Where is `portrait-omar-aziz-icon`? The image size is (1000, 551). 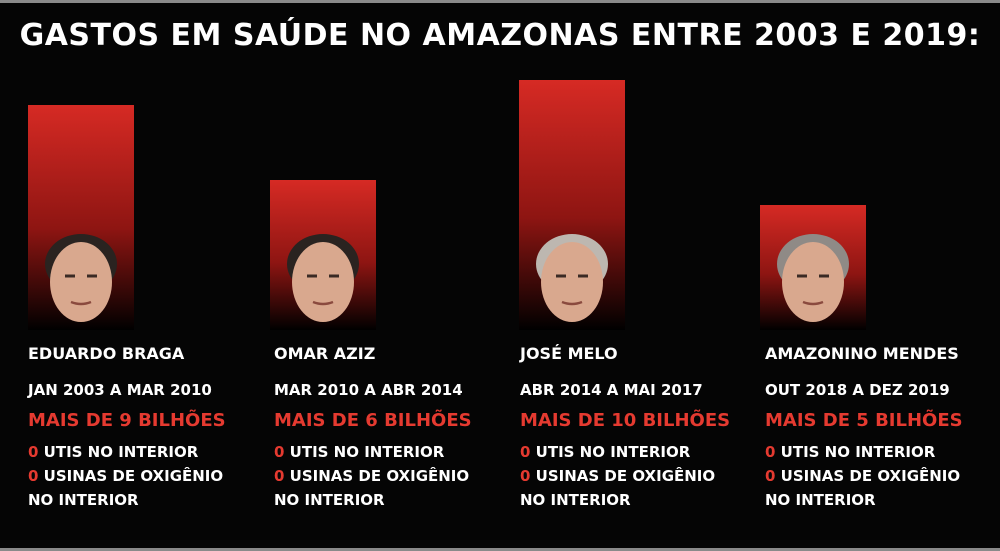
portrait-omar-aziz-icon is located at coordinates (323, 278).